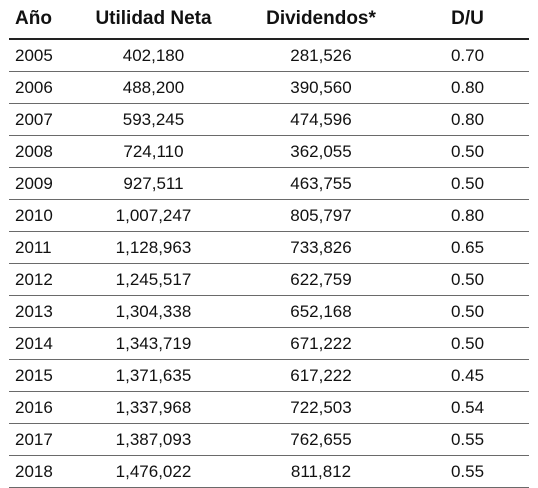 The width and height of the screenshot is (538, 488). Describe the element at coordinates (321, 119) in the screenshot. I see `cell-dividends: 474,596` at that location.